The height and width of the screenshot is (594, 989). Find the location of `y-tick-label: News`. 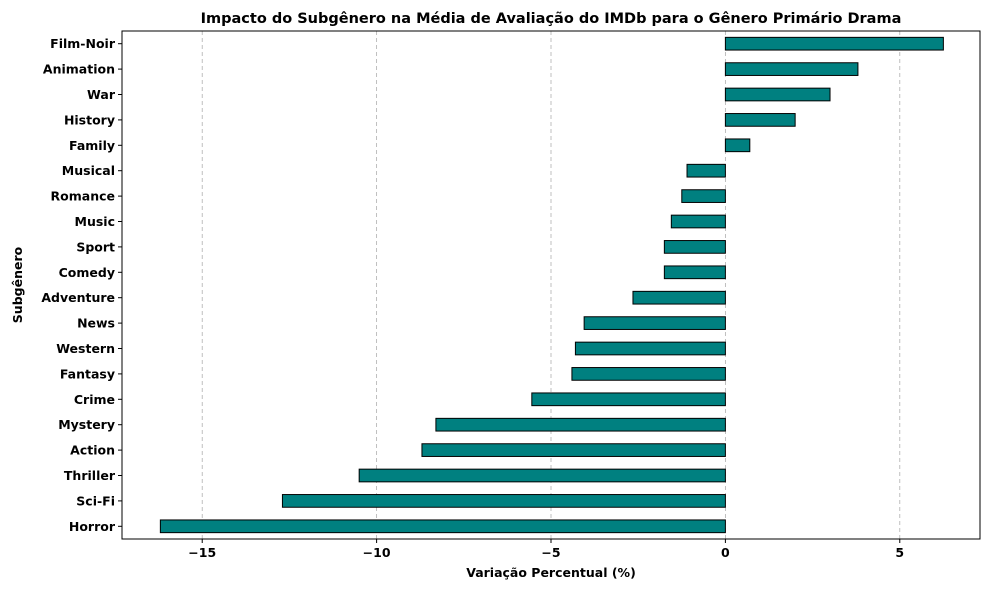

y-tick-label: News is located at coordinates (96, 323).